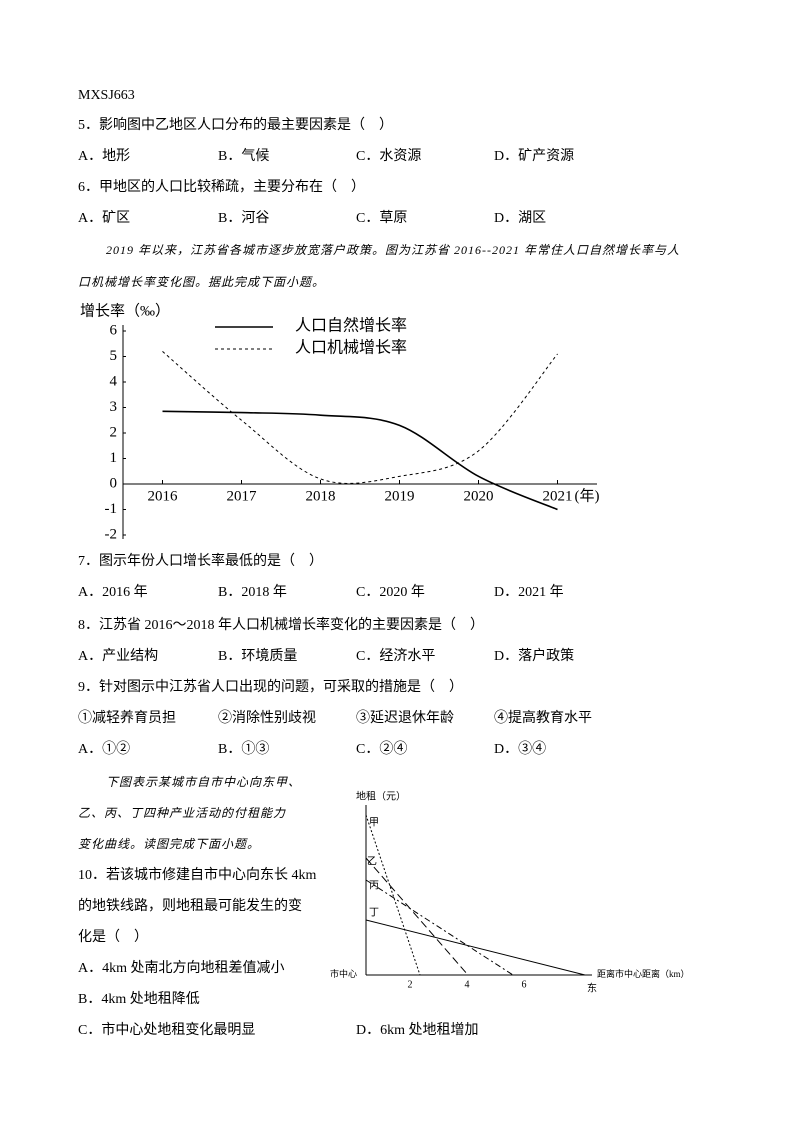 This screenshot has height=1123, width=794. Describe the element at coordinates (587, 495) in the screenshot. I see `x-unit: (年)` at that location.